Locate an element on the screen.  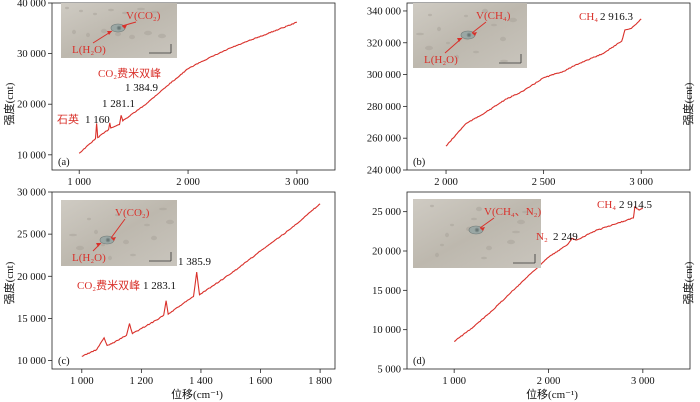
peak-annotation: N₂ is located at coordinates (542, 237).